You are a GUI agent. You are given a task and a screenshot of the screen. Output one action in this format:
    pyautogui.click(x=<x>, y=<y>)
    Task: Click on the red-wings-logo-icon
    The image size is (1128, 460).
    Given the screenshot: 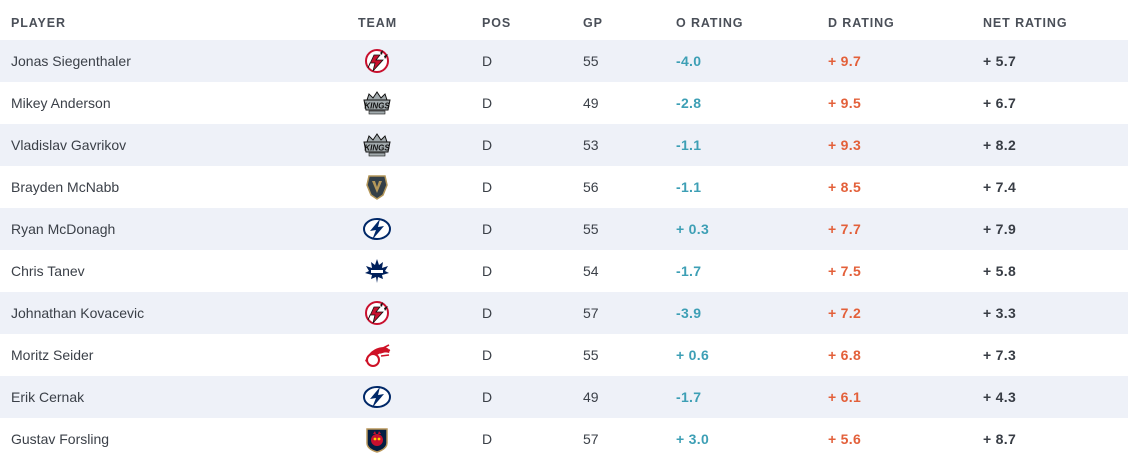 What is the action you would take?
    pyautogui.click(x=377, y=355)
    